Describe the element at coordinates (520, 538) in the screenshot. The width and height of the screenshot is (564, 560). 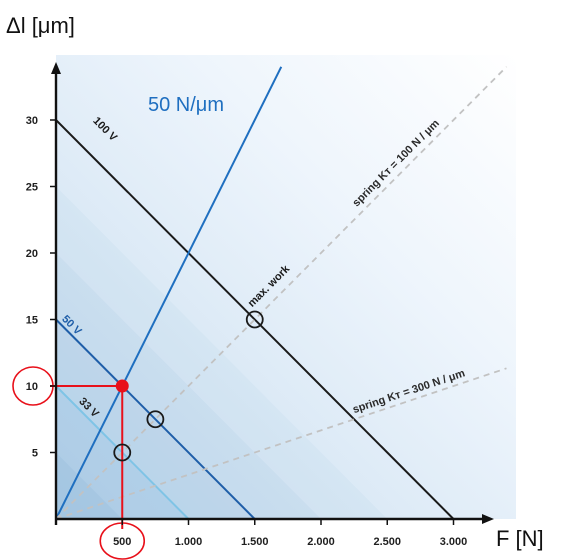
I see `x-axis-title: F [N]` at that location.